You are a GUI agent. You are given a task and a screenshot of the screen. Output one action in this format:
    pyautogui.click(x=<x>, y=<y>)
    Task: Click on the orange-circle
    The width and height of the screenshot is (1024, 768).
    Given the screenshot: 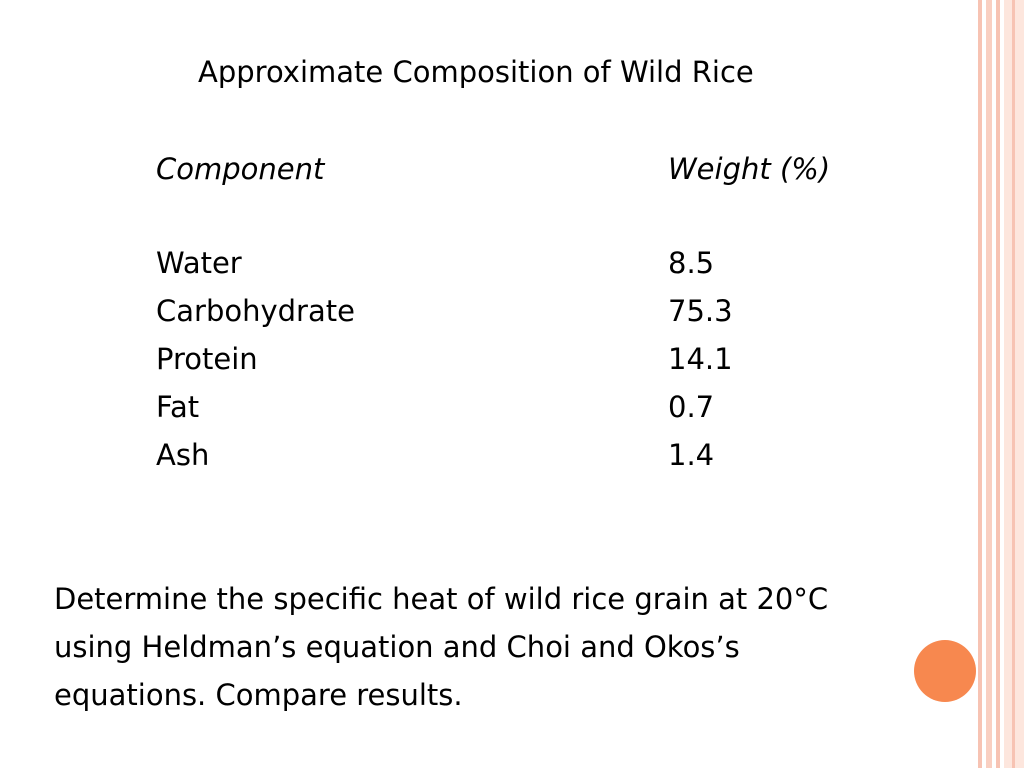 What is the action you would take?
    pyautogui.click(x=945, y=671)
    